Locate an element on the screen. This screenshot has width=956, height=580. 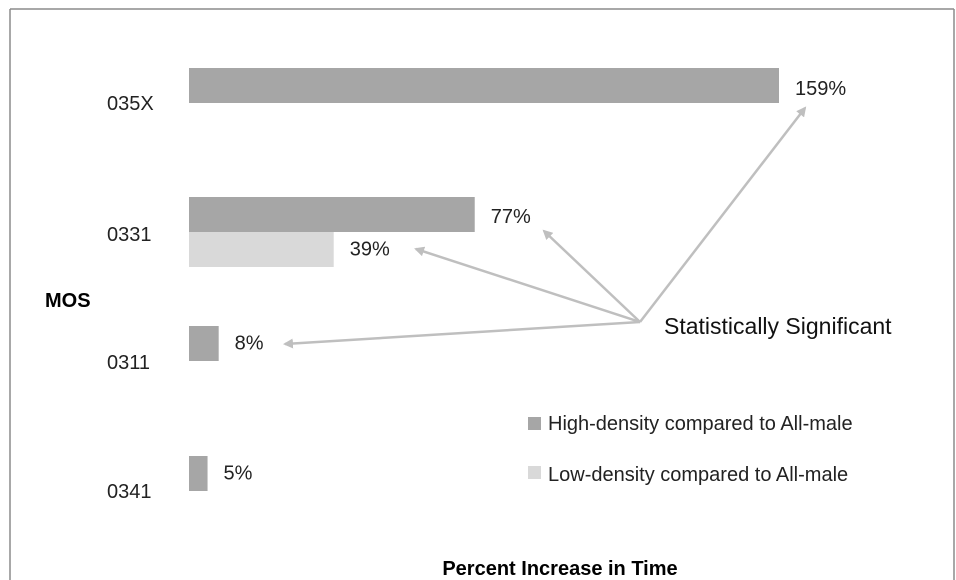
annotation-arrow-8pct is located at coordinates (462, 334).